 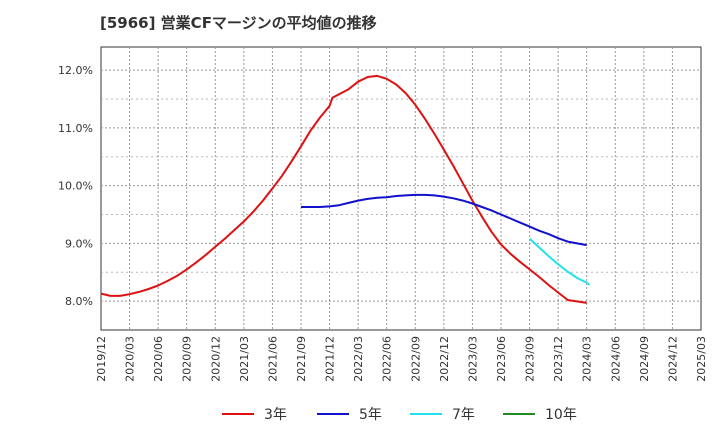 What do you see at coordinates (399, 415) in the screenshot?
I see `legend: 3年 5年 7年 10年` at bounding box center [399, 415].